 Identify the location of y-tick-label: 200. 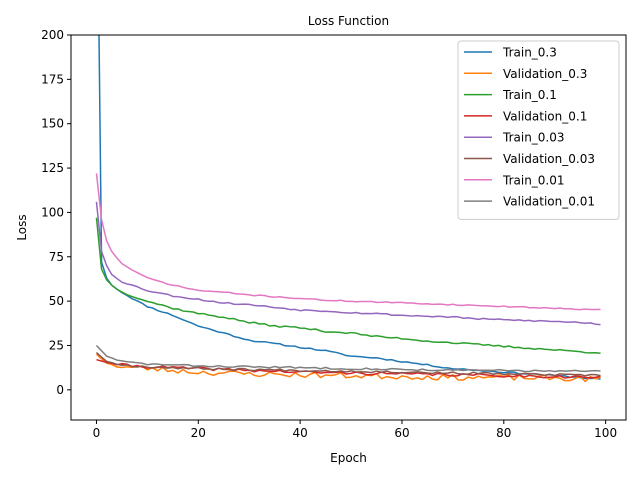
(52, 35).